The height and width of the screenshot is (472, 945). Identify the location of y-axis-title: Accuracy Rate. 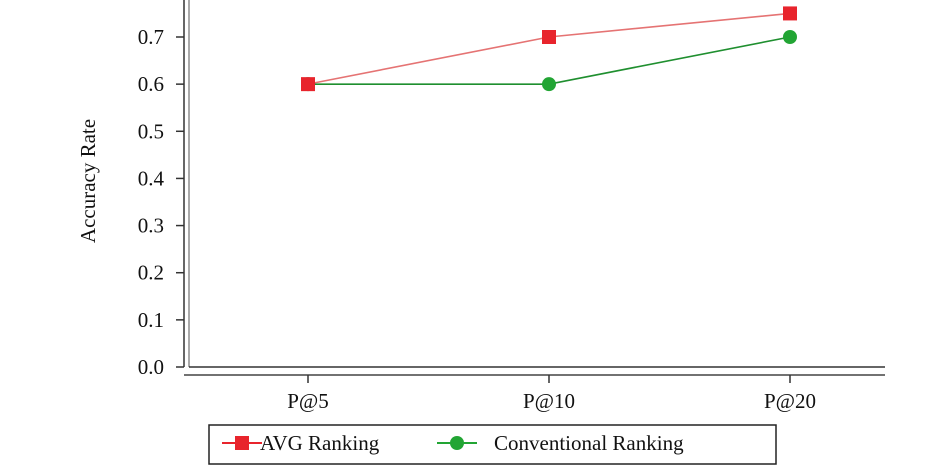
(88, 181).